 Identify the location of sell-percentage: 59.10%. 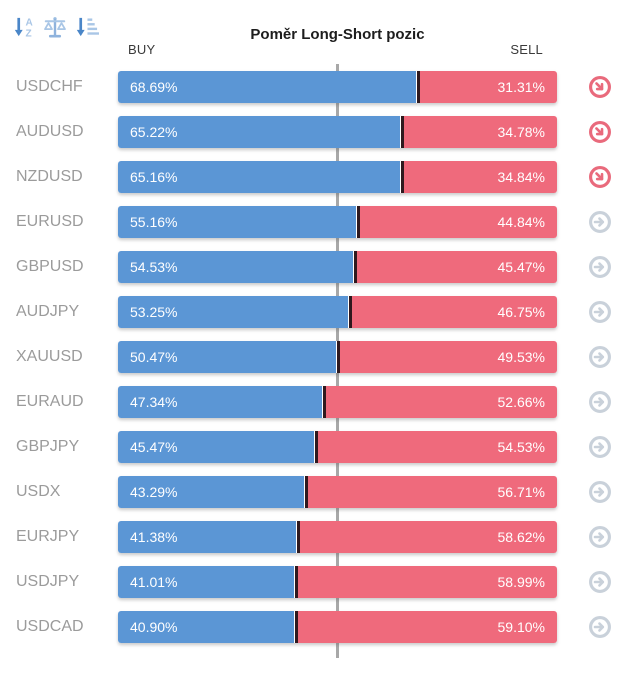
(521, 626).